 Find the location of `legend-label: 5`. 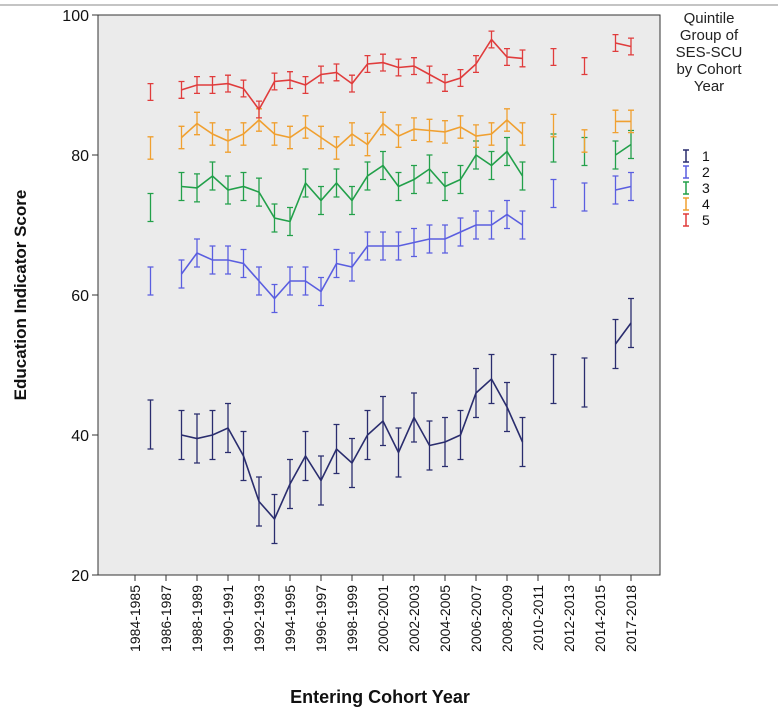

legend-label: 5 is located at coordinates (706, 220).